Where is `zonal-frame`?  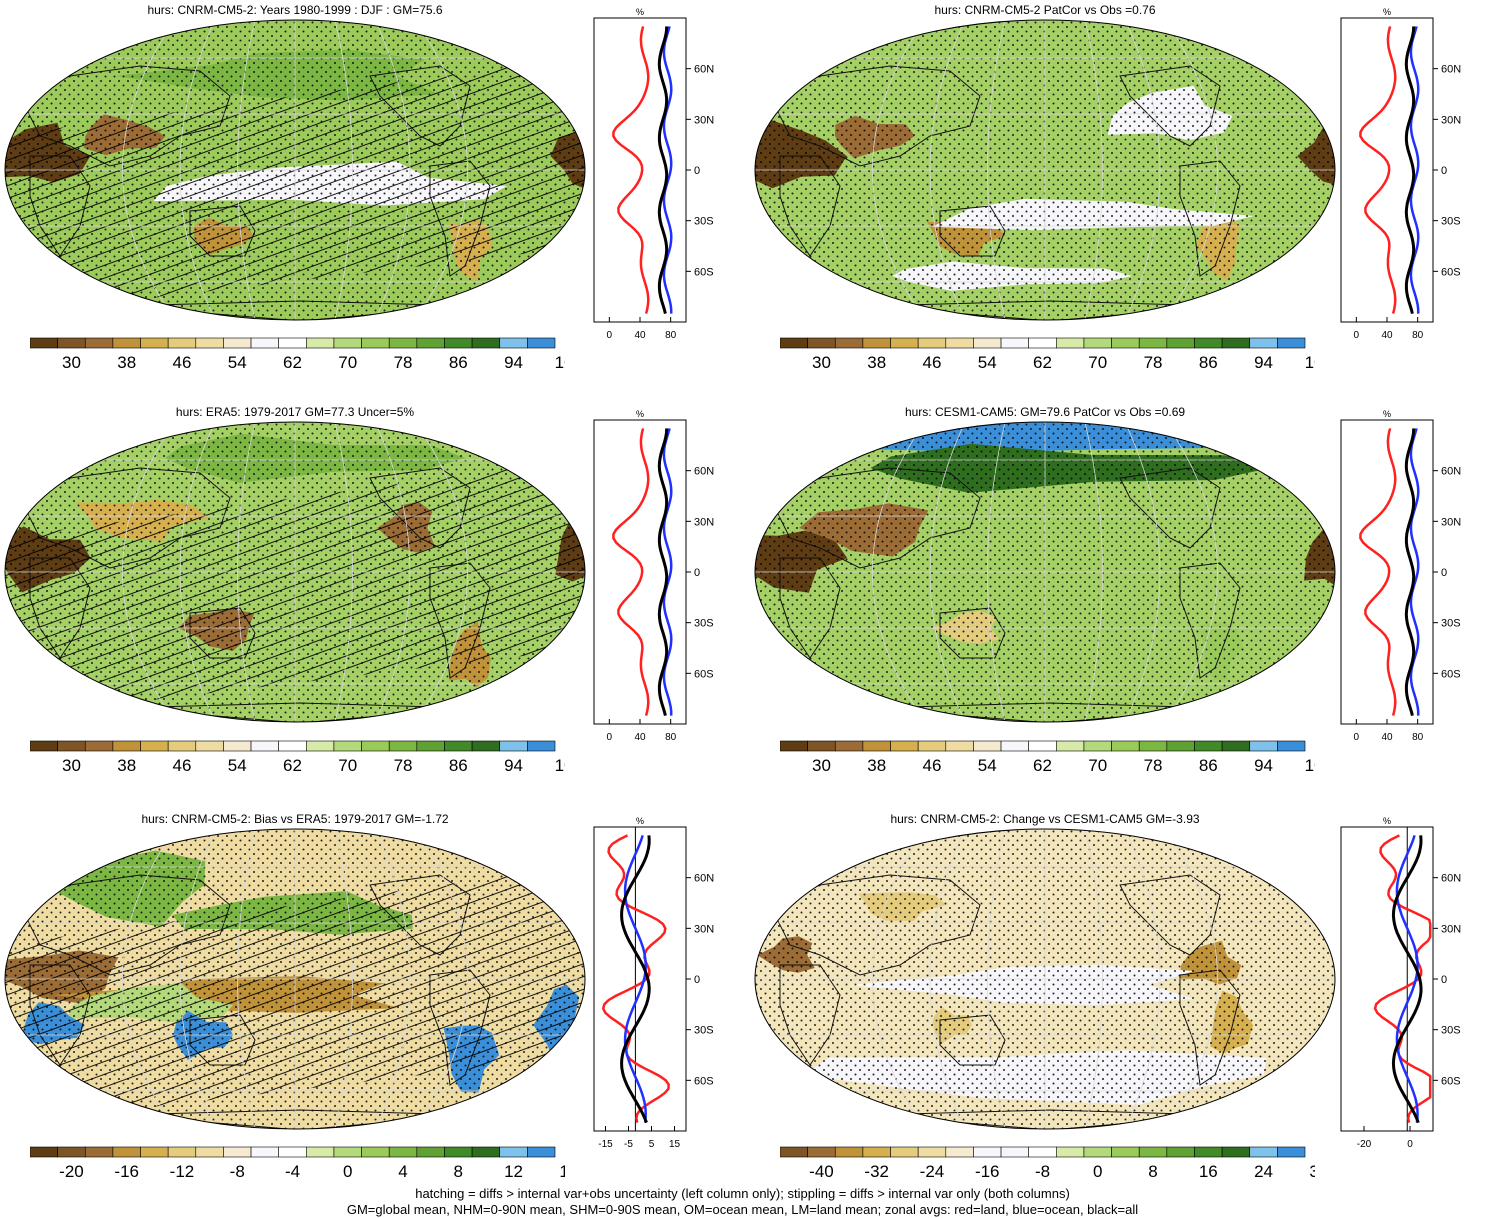
zonal-frame is located at coordinates (1387, 170).